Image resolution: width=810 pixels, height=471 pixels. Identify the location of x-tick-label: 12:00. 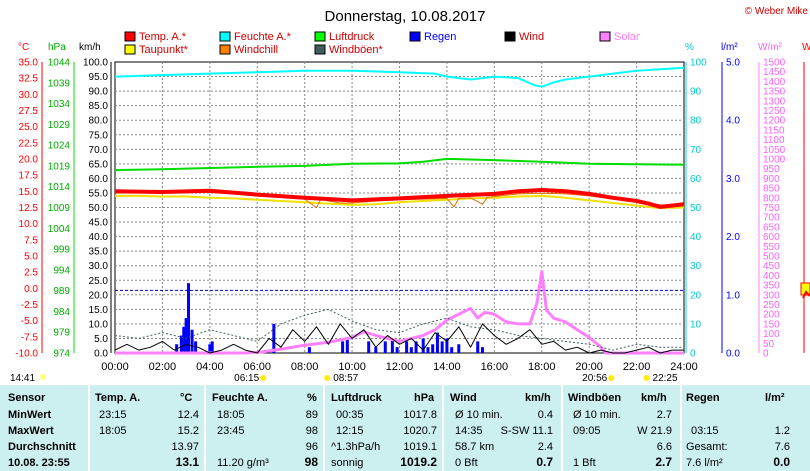
(400, 367).